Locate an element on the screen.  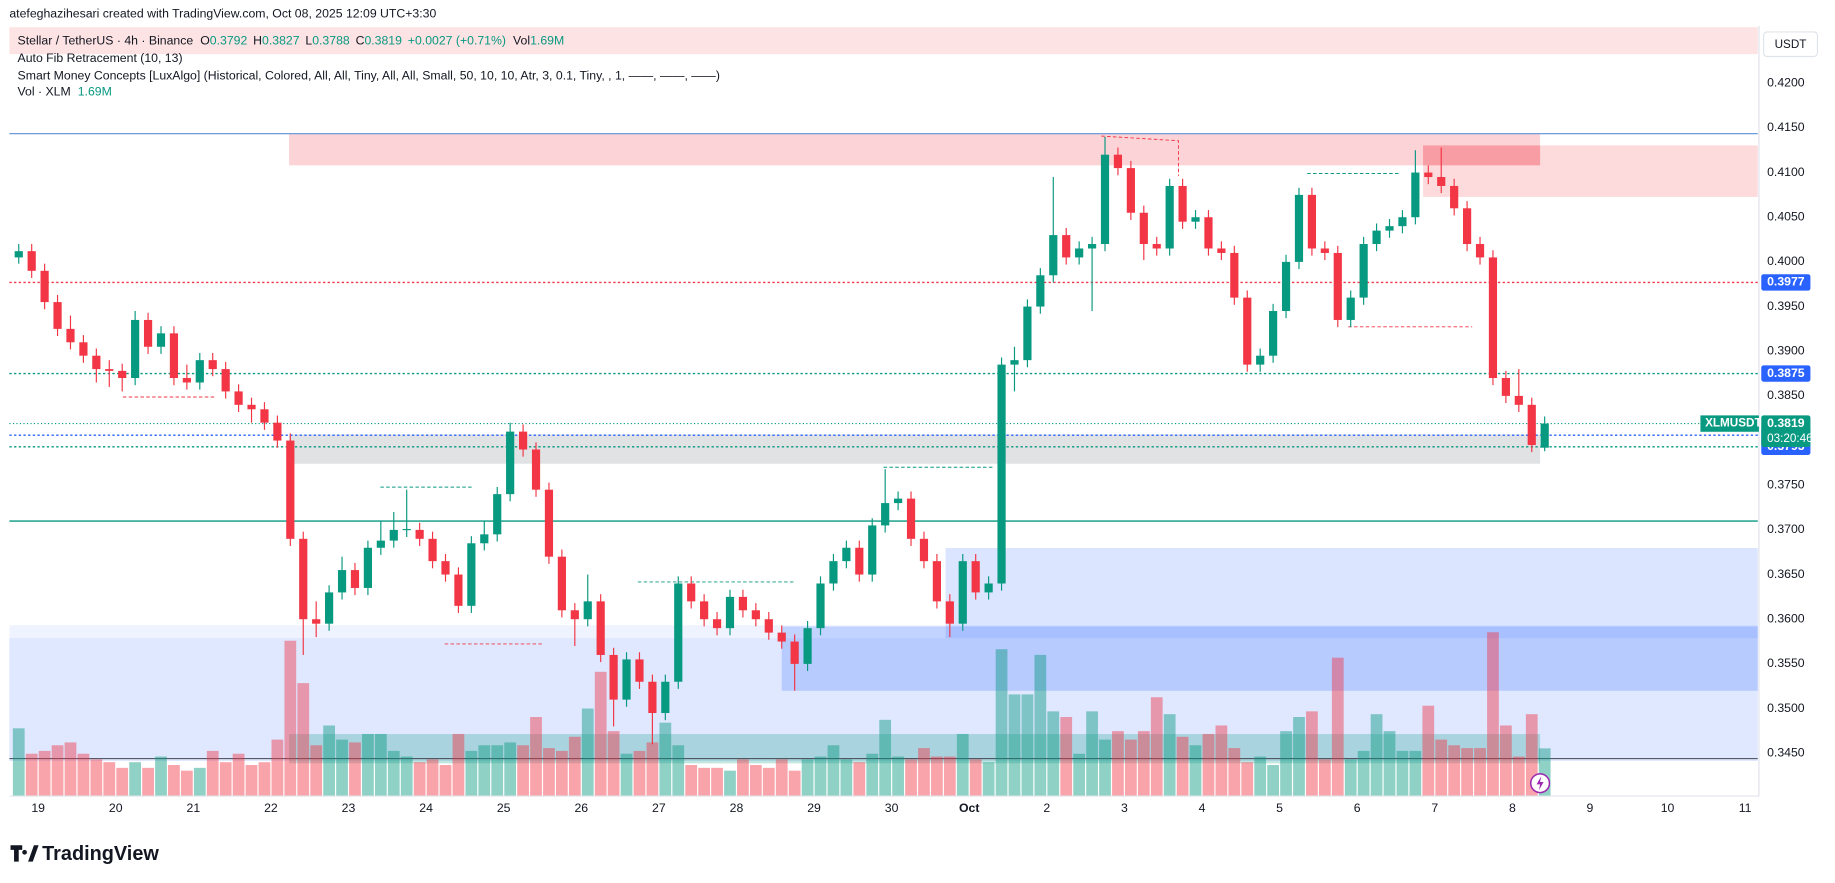
logo-text: TradingView is located at coordinates (100, 854).